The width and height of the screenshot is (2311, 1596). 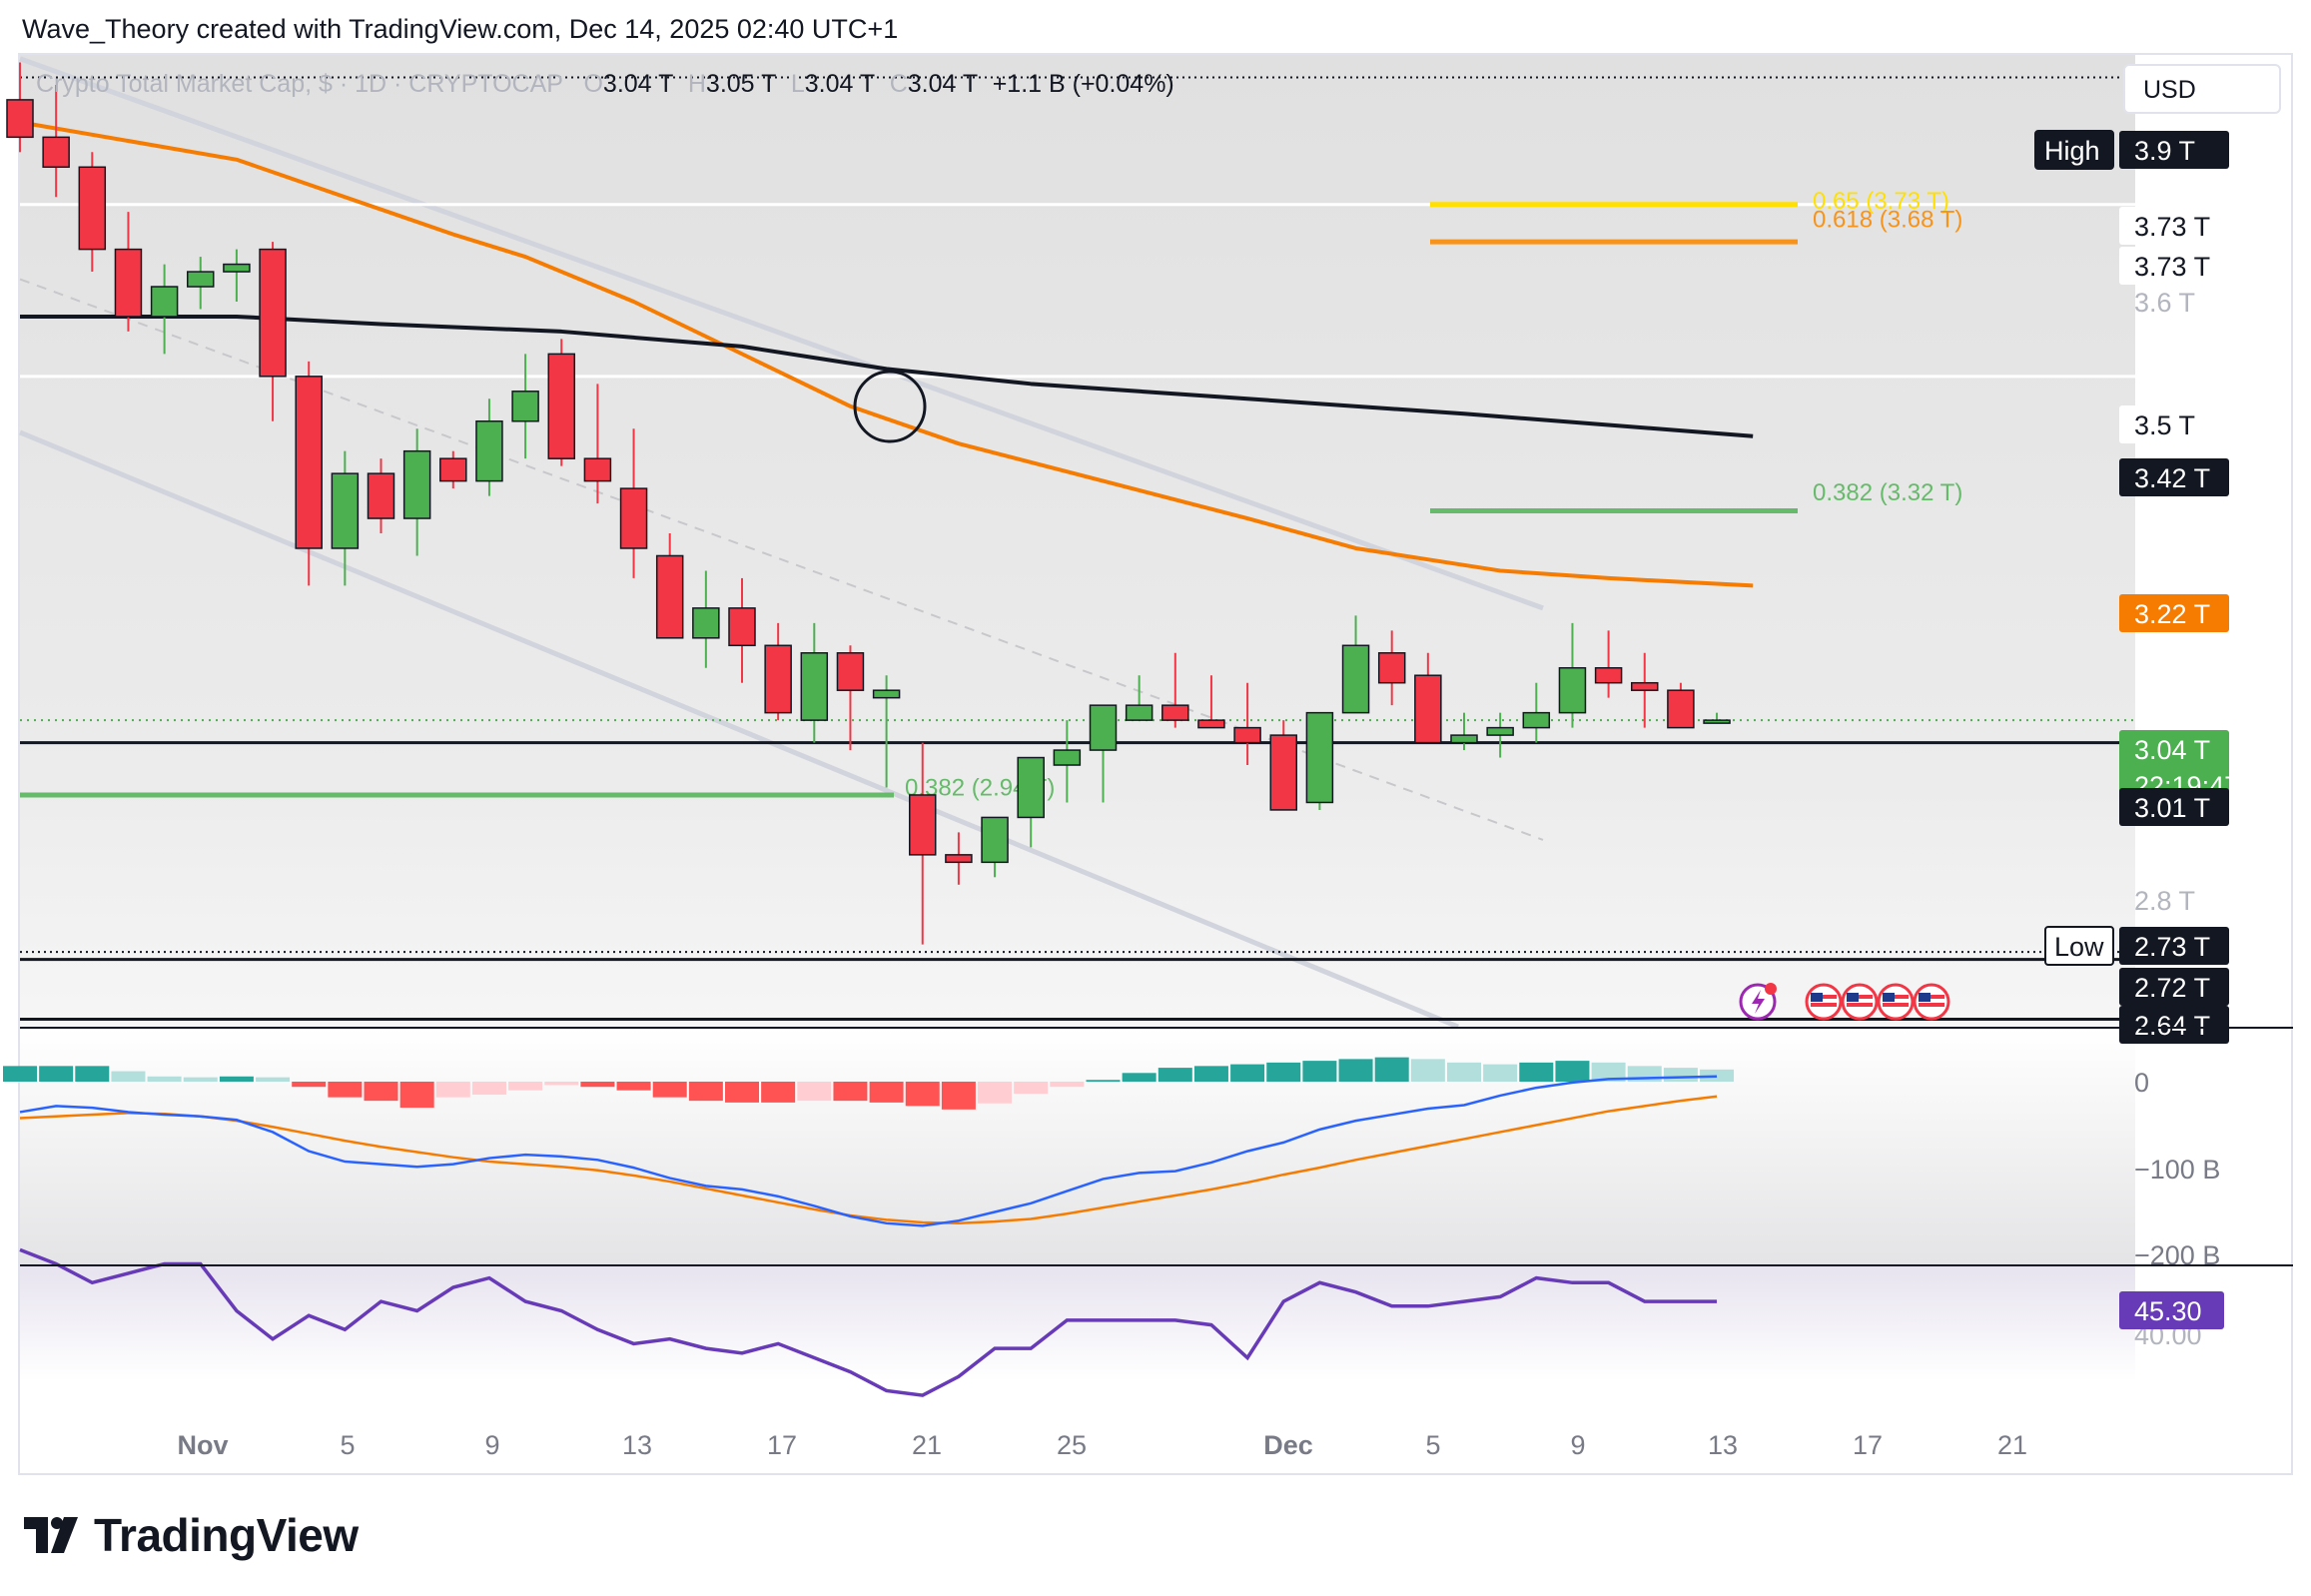 What do you see at coordinates (191, 1535) in the screenshot?
I see `tradingview-logo: TradingView` at bounding box center [191, 1535].